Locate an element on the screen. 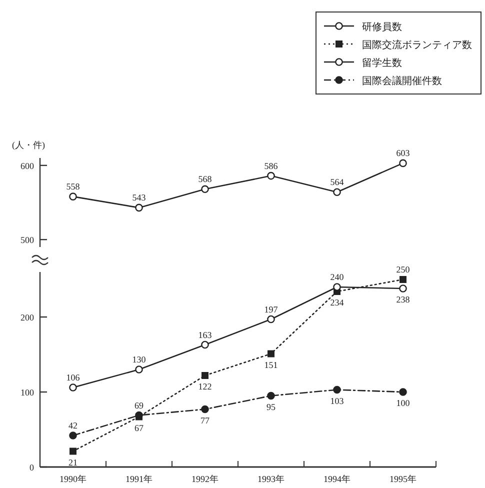 The width and height of the screenshot is (485, 488). legend-label: 国際交流ボランティア数 is located at coordinates (417, 45).